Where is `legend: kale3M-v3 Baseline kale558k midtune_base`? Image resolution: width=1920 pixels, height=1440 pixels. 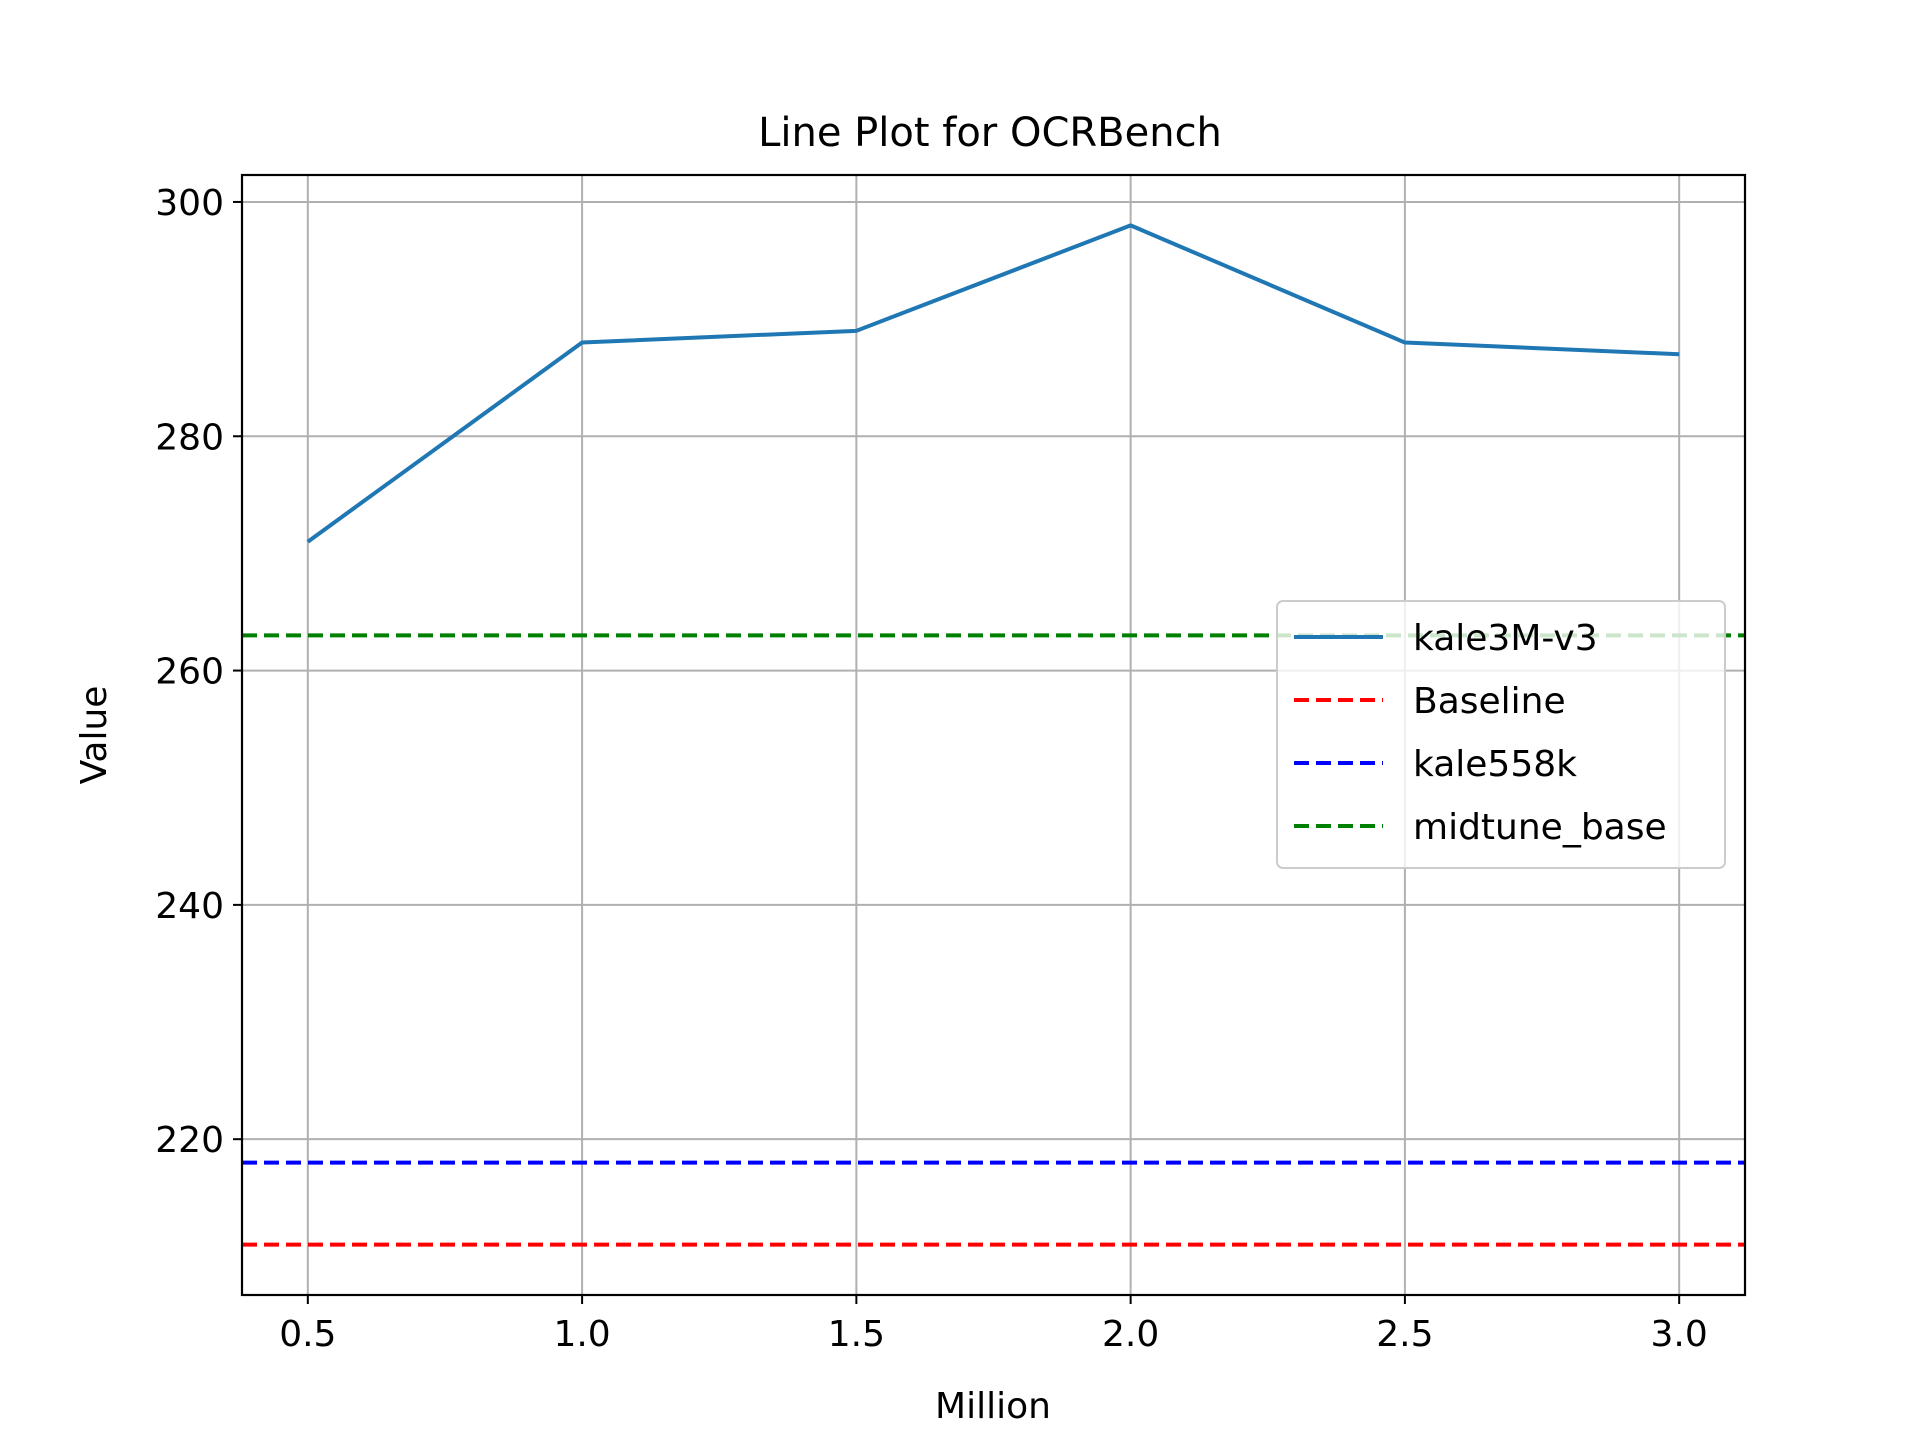
legend: kale3M-v3 Baseline kale558k midtune_base is located at coordinates (1501, 734).